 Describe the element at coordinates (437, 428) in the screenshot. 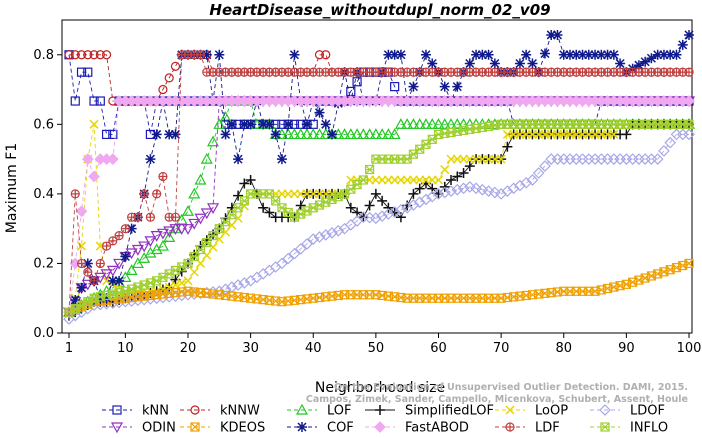

I see `legend-label: FastABOD` at that location.